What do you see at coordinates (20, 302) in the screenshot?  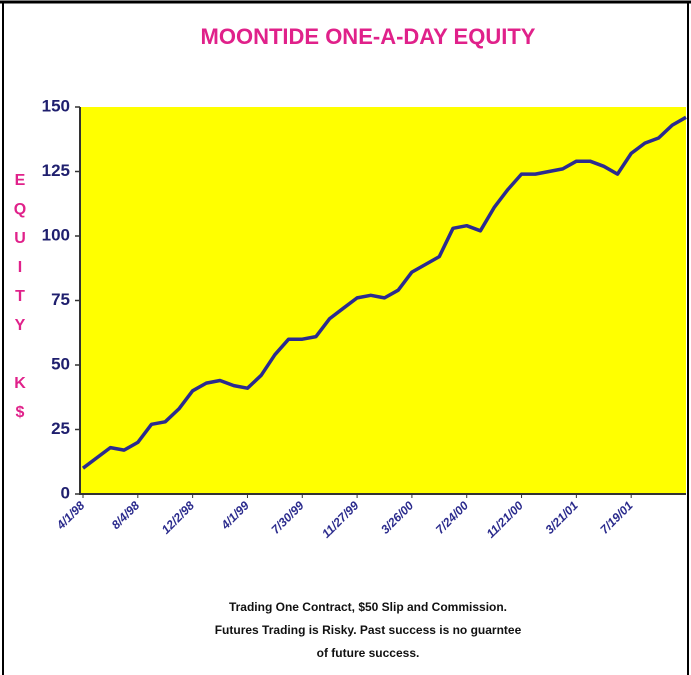 I see `y-axis-label: EQUITY K$` at bounding box center [20, 302].